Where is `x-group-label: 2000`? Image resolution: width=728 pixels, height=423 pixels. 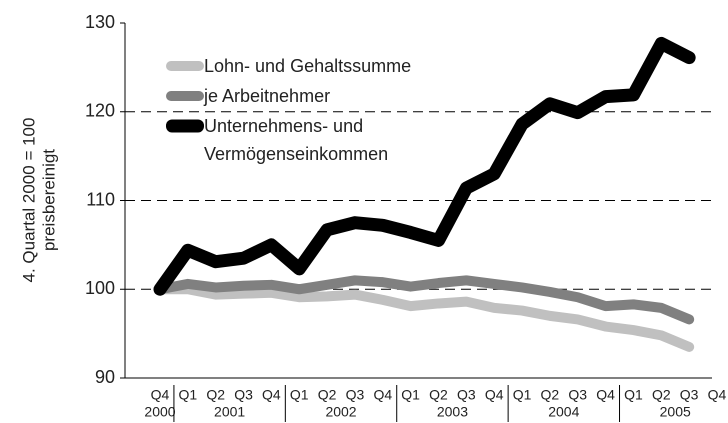 x-group-label: 2000 is located at coordinates (159, 412).